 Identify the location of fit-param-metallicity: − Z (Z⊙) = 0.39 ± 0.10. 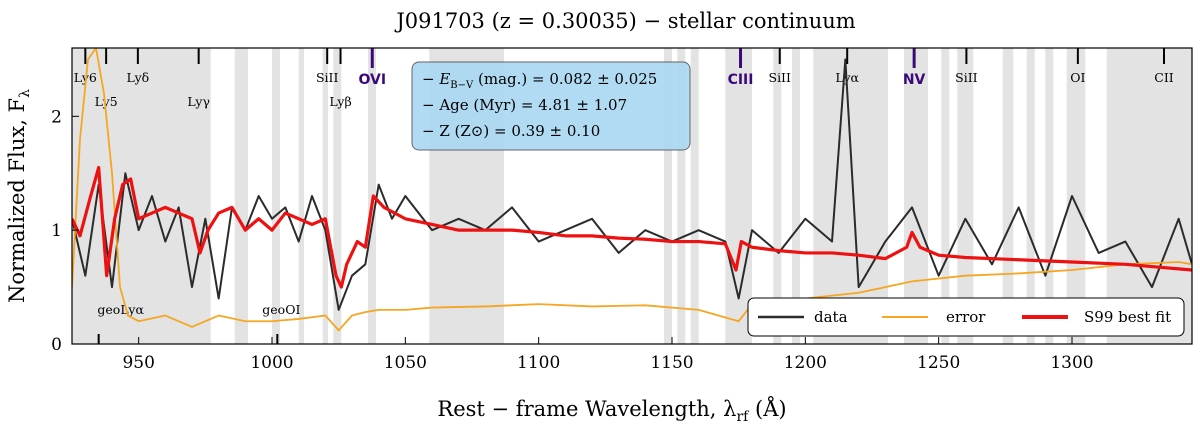
(511, 131).